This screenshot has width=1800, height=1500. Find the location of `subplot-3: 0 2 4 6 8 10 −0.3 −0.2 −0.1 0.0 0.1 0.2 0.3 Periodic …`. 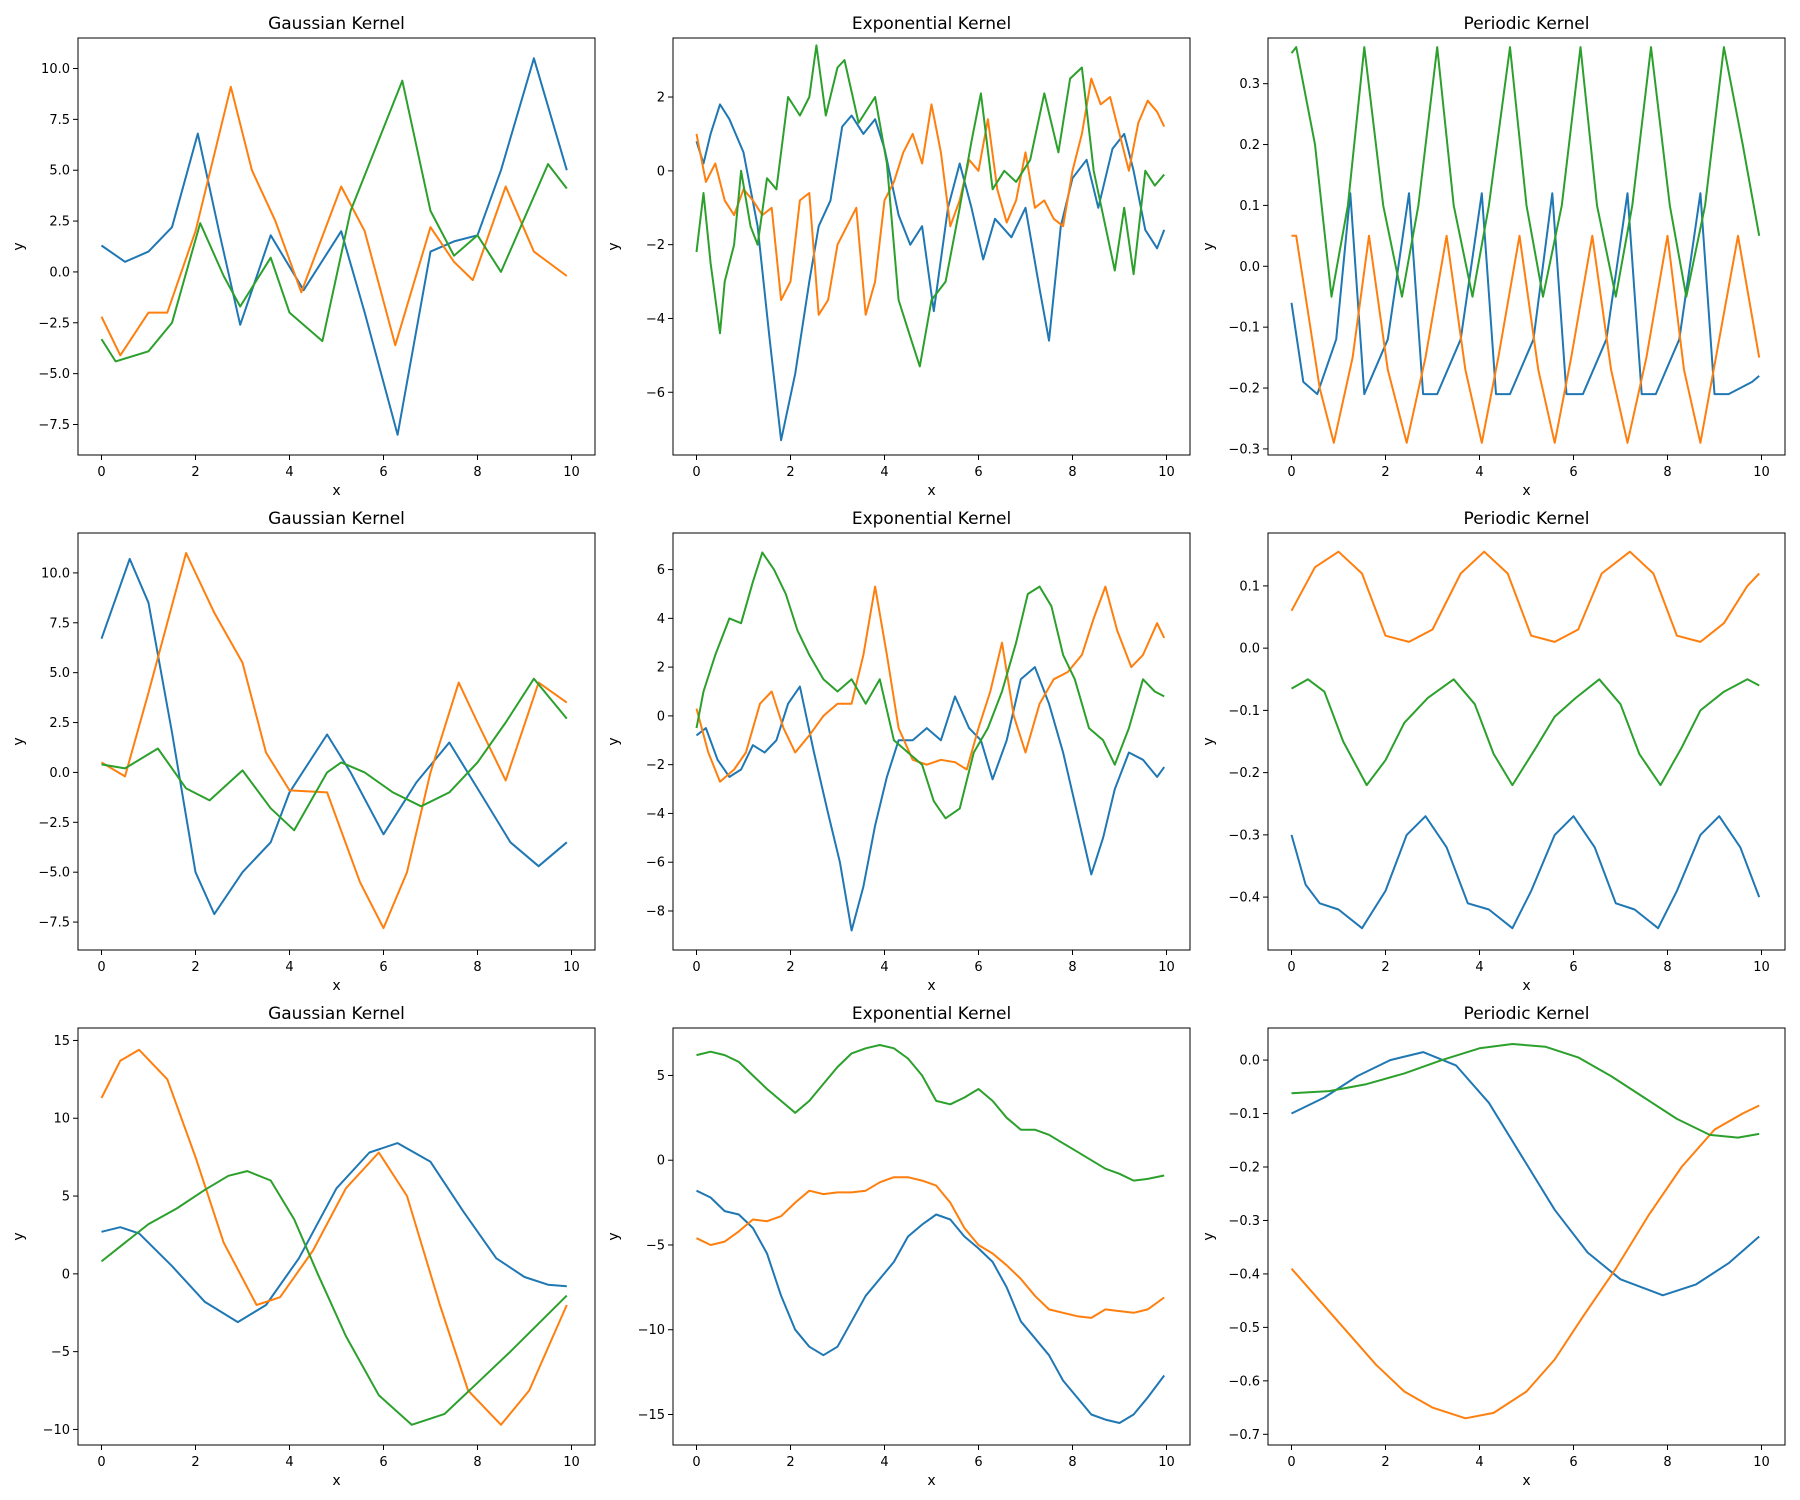

subplot-3: 0 2 4 6 8 10 −0.3 −0.2 −0.1 0.0 0.1 0.2 0.3 Periodic … is located at coordinates (1493, 256).